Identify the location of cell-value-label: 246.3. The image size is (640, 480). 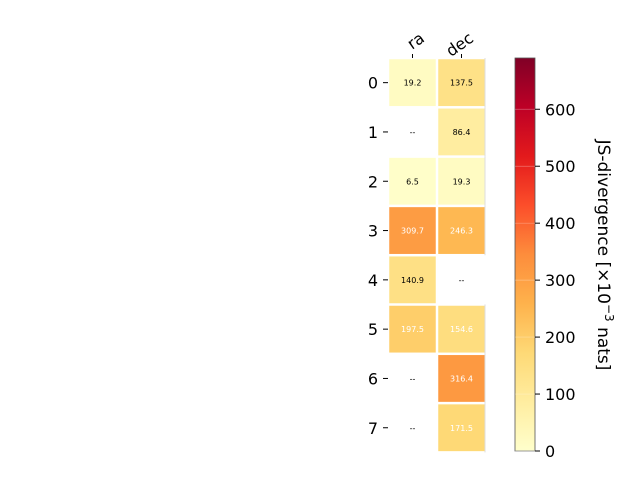
(461, 231).